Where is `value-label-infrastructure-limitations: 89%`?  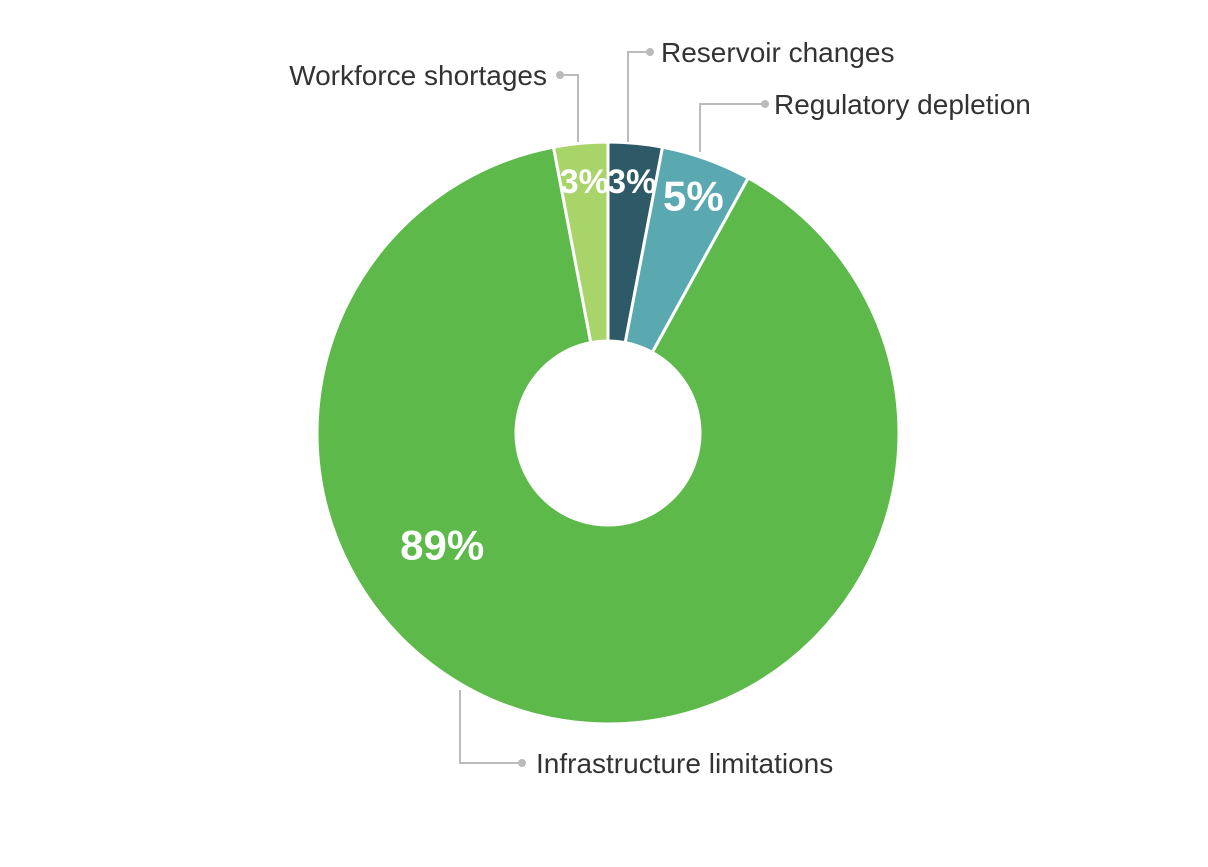 value-label-infrastructure-limitations: 89% is located at coordinates (442, 544).